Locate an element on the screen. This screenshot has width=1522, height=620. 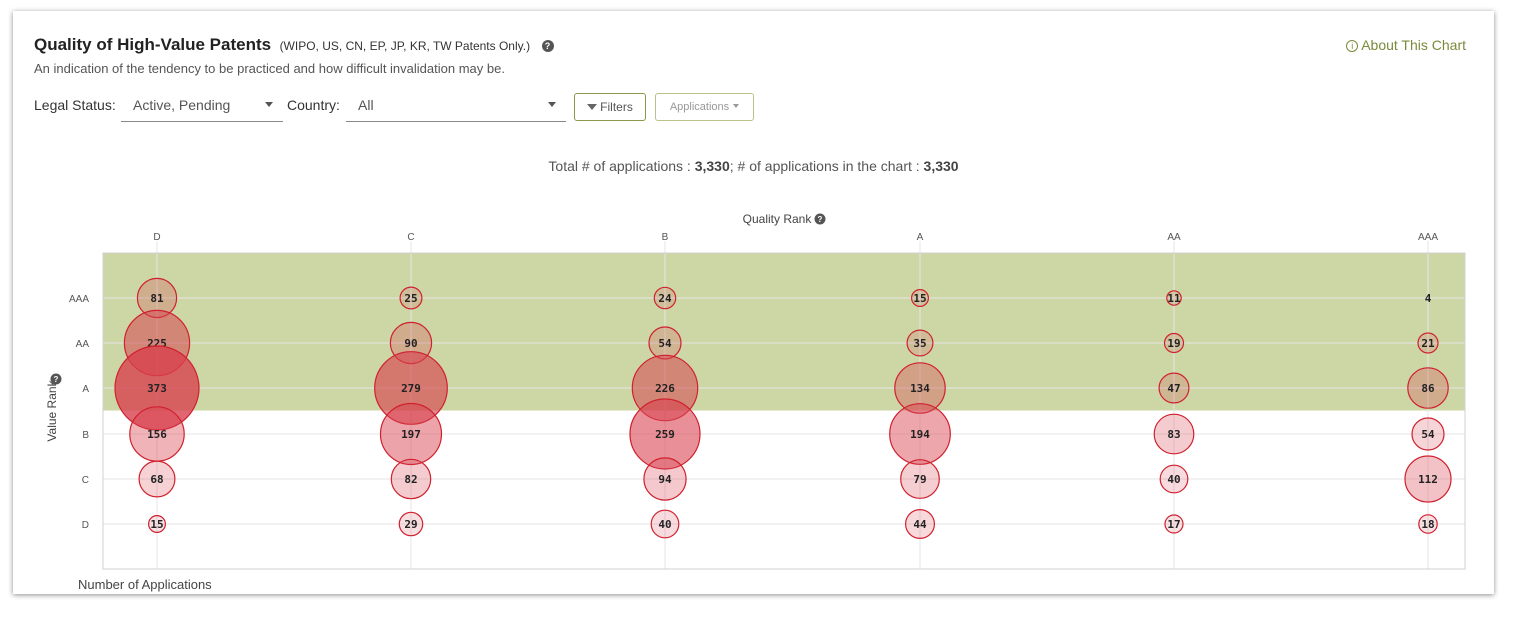
country-select: All is located at coordinates (456, 106).